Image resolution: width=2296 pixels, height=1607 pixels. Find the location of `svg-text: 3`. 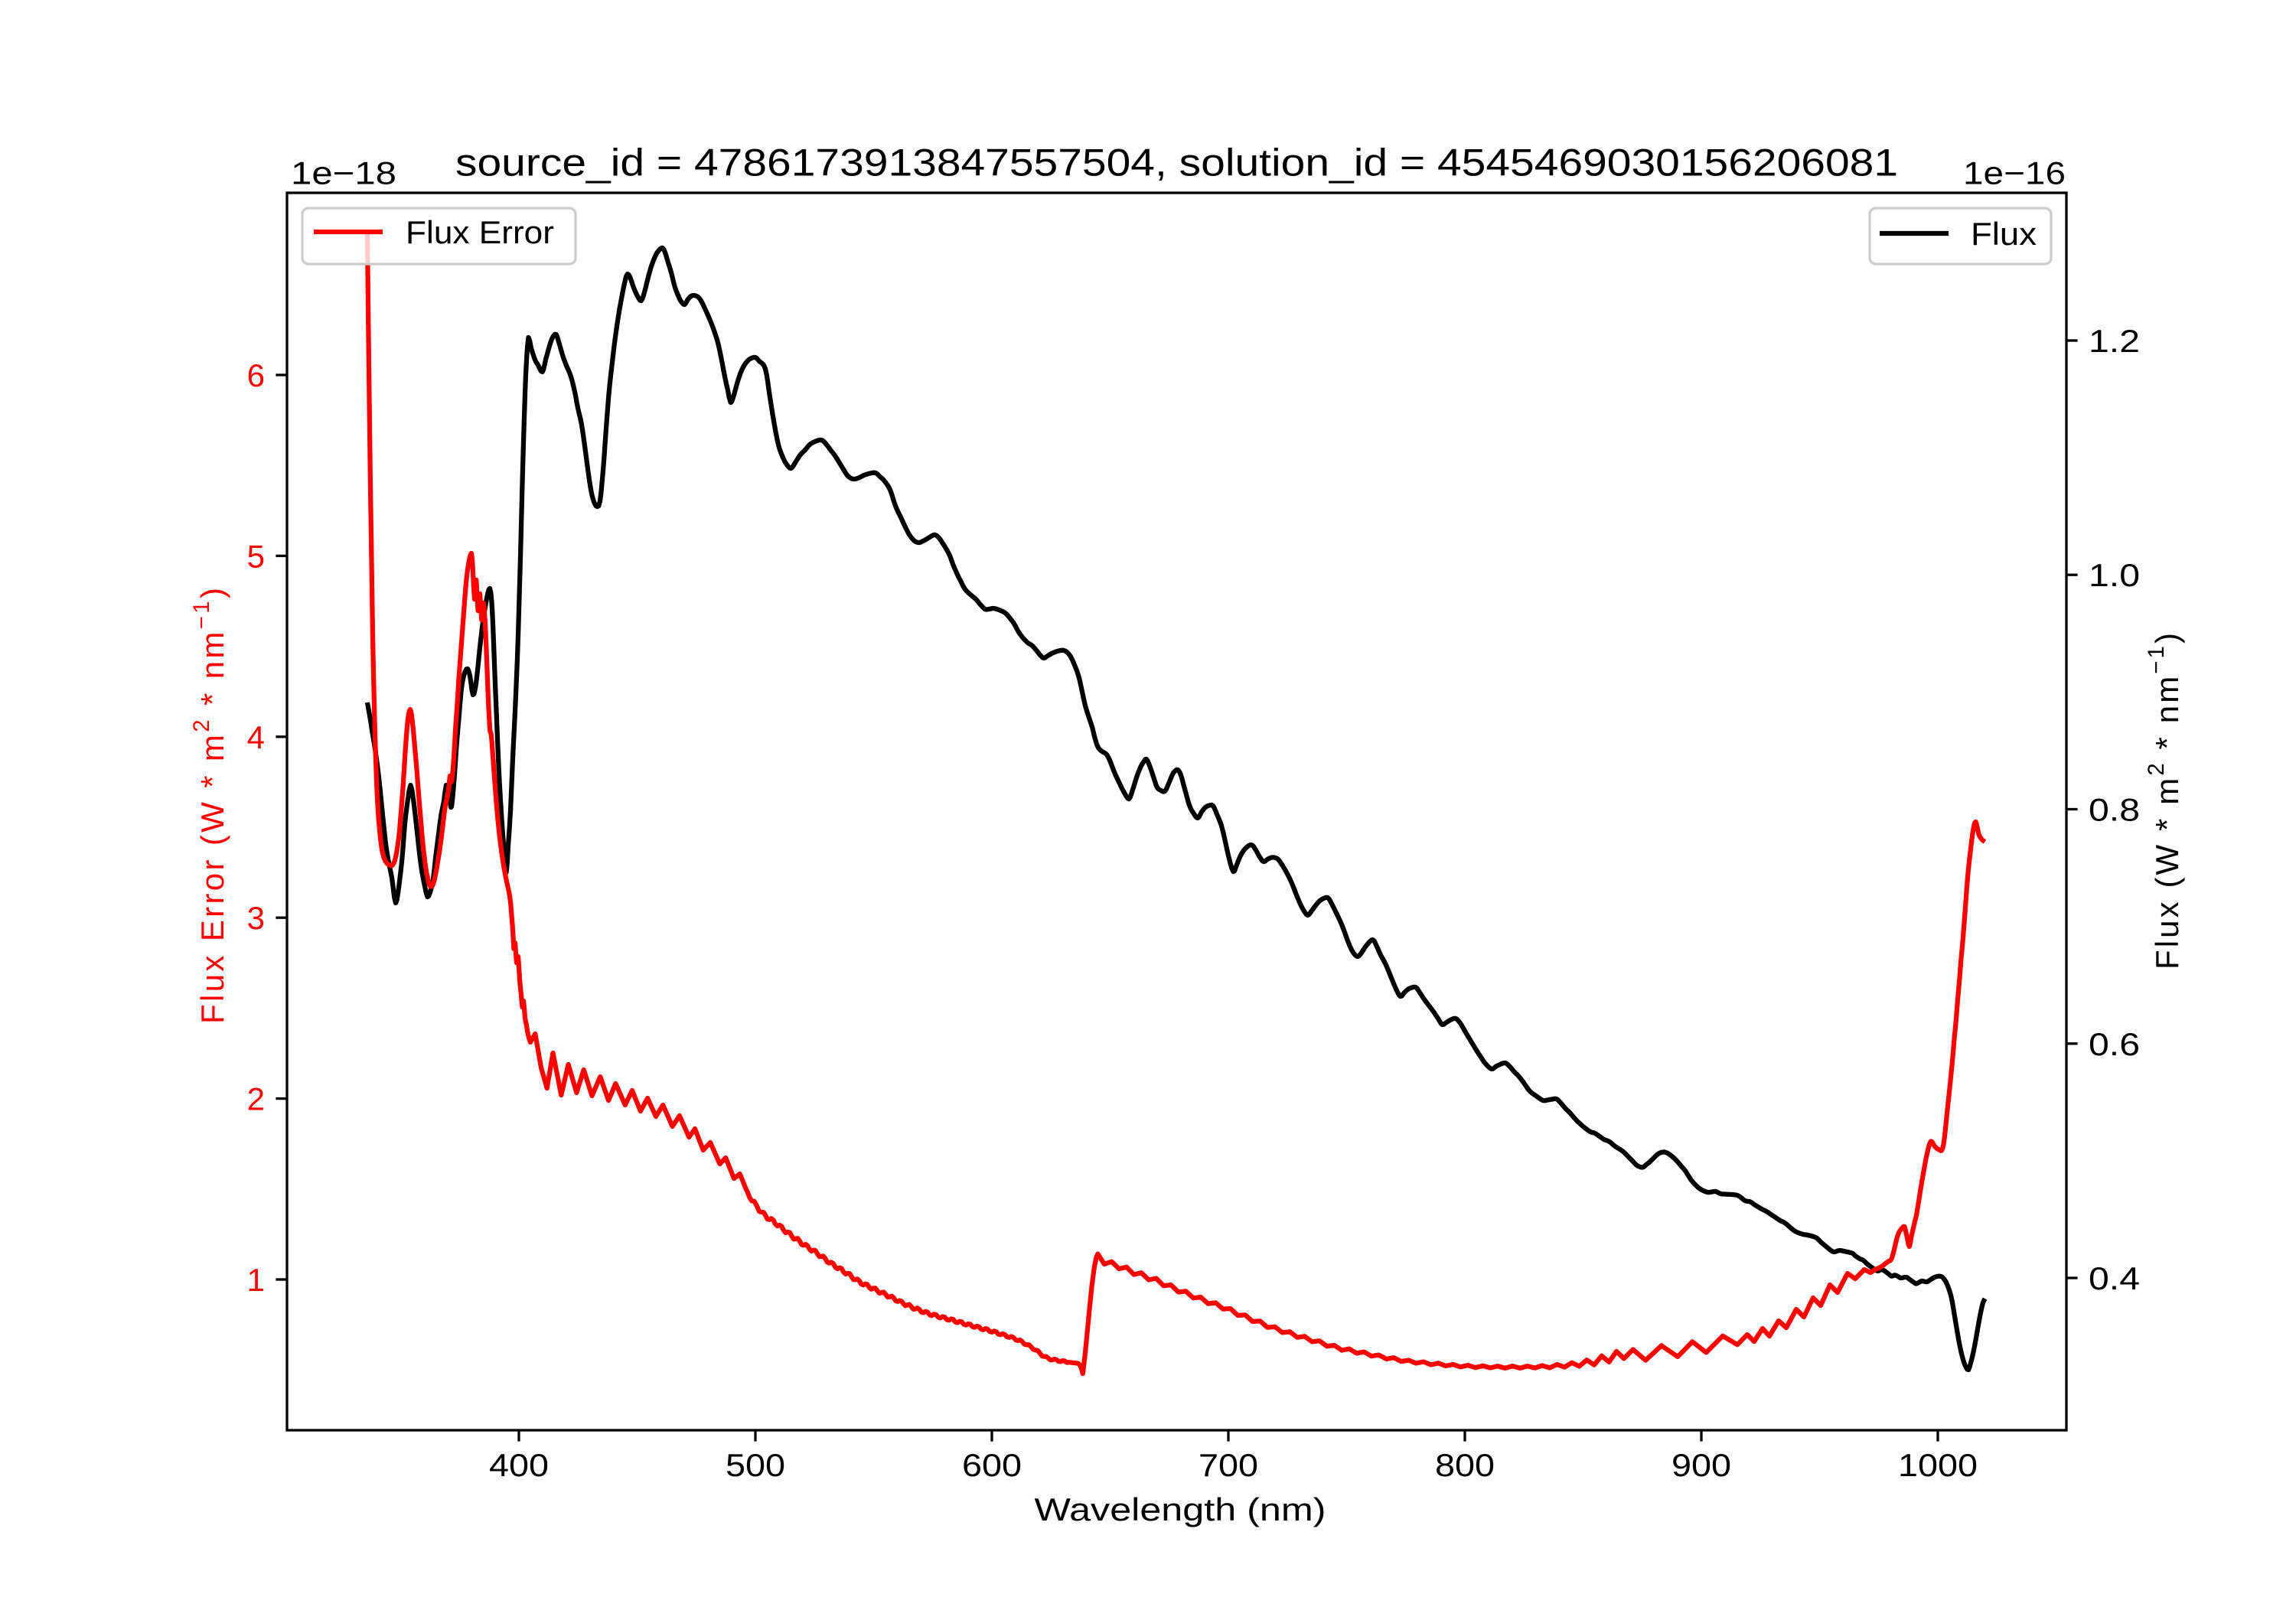

svg-text: 3 is located at coordinates (256, 918).